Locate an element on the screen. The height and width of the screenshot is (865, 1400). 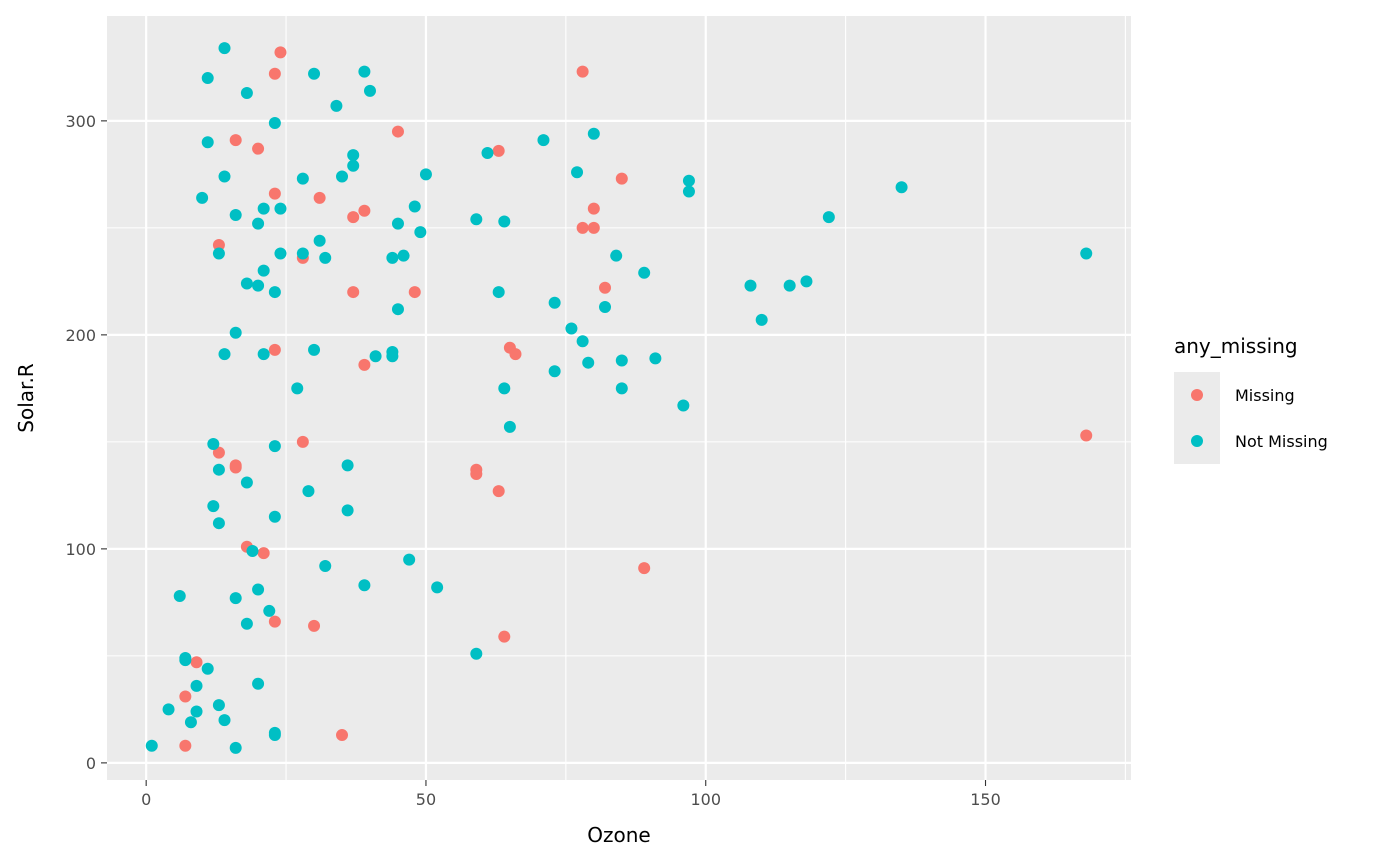
y-tick-label: 300 is located at coordinates (80, 121).